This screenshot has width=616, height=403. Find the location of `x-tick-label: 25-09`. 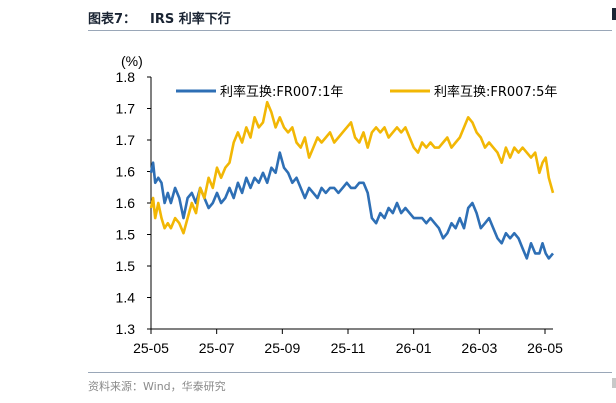

x-tick-label: 25-09 is located at coordinates (282, 348).